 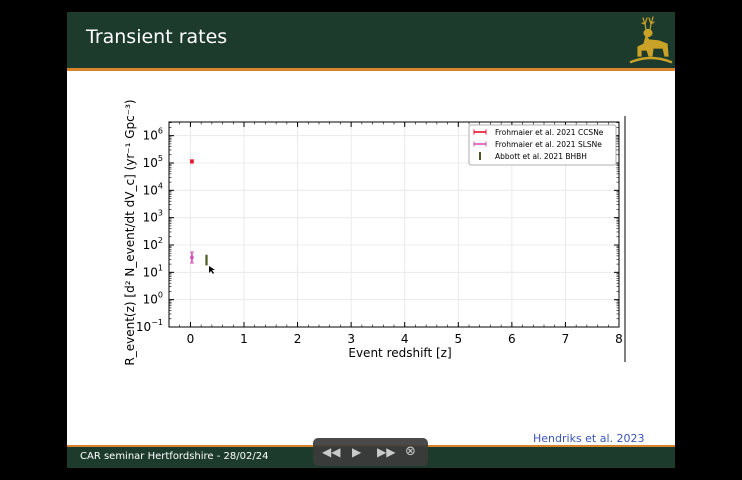 What do you see at coordinates (386, 452) in the screenshot?
I see `fast-forward-icon: ▶▶` at bounding box center [386, 452].